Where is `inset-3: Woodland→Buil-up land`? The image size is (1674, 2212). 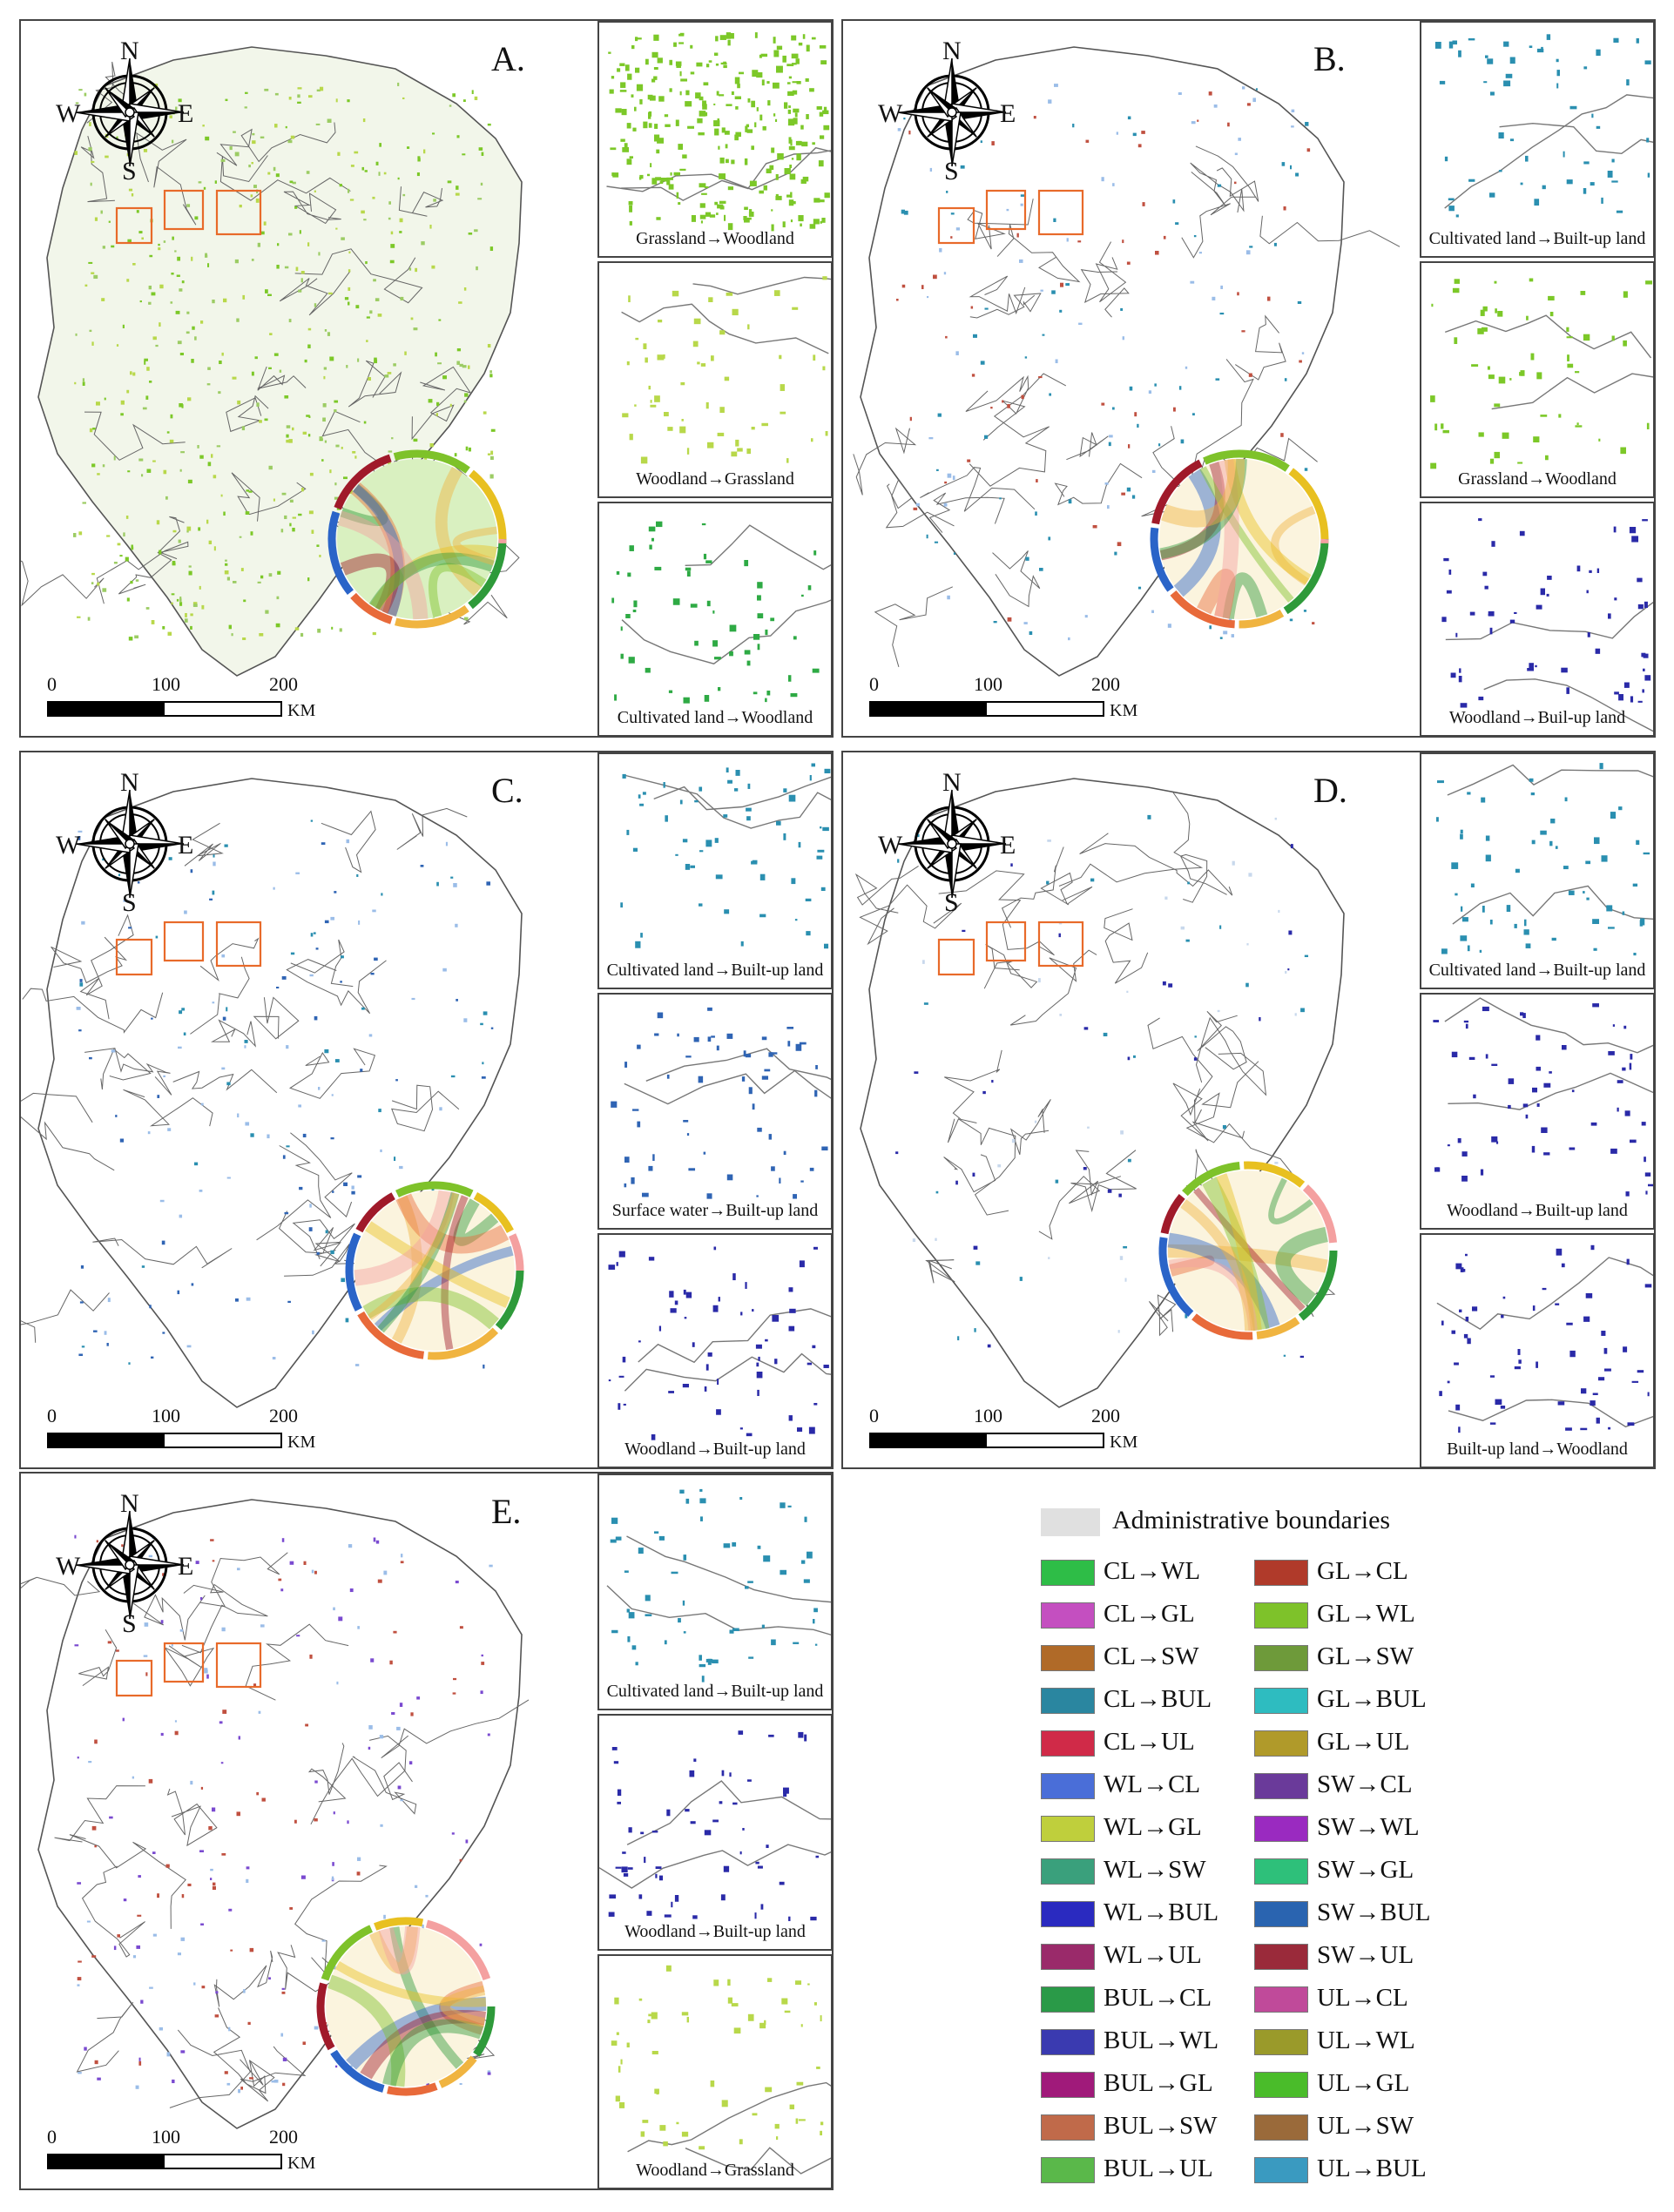 inset-3: Woodland→Buil-up land is located at coordinates (1537, 619).